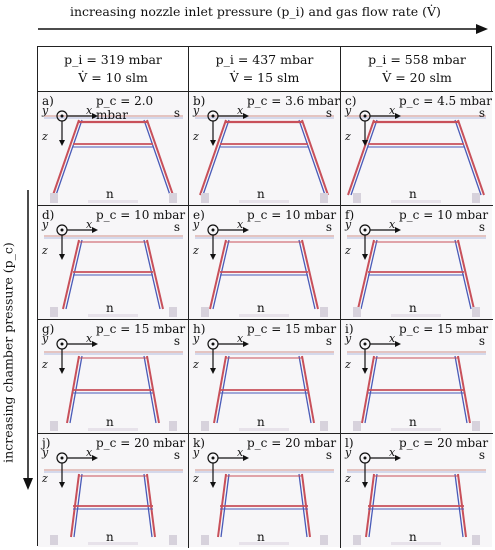 The height and width of the screenshot is (550, 495). Describe the element at coordinates (8, 352) in the screenshot. I see `left-axis-label: increasing chamber pressure (p_c)` at that location.